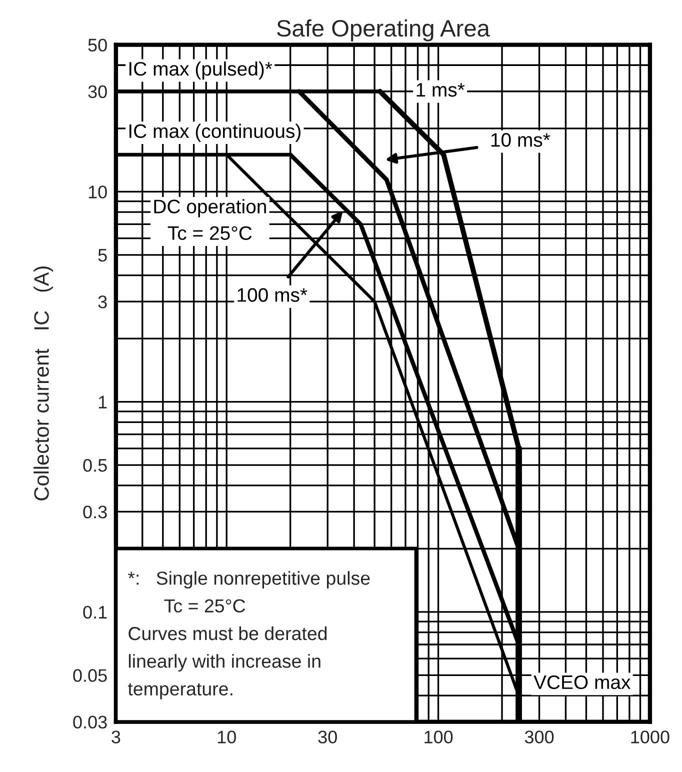 The height and width of the screenshot is (772, 682). I want to click on series-label: IC max (pulsed)*, so click(200, 70).